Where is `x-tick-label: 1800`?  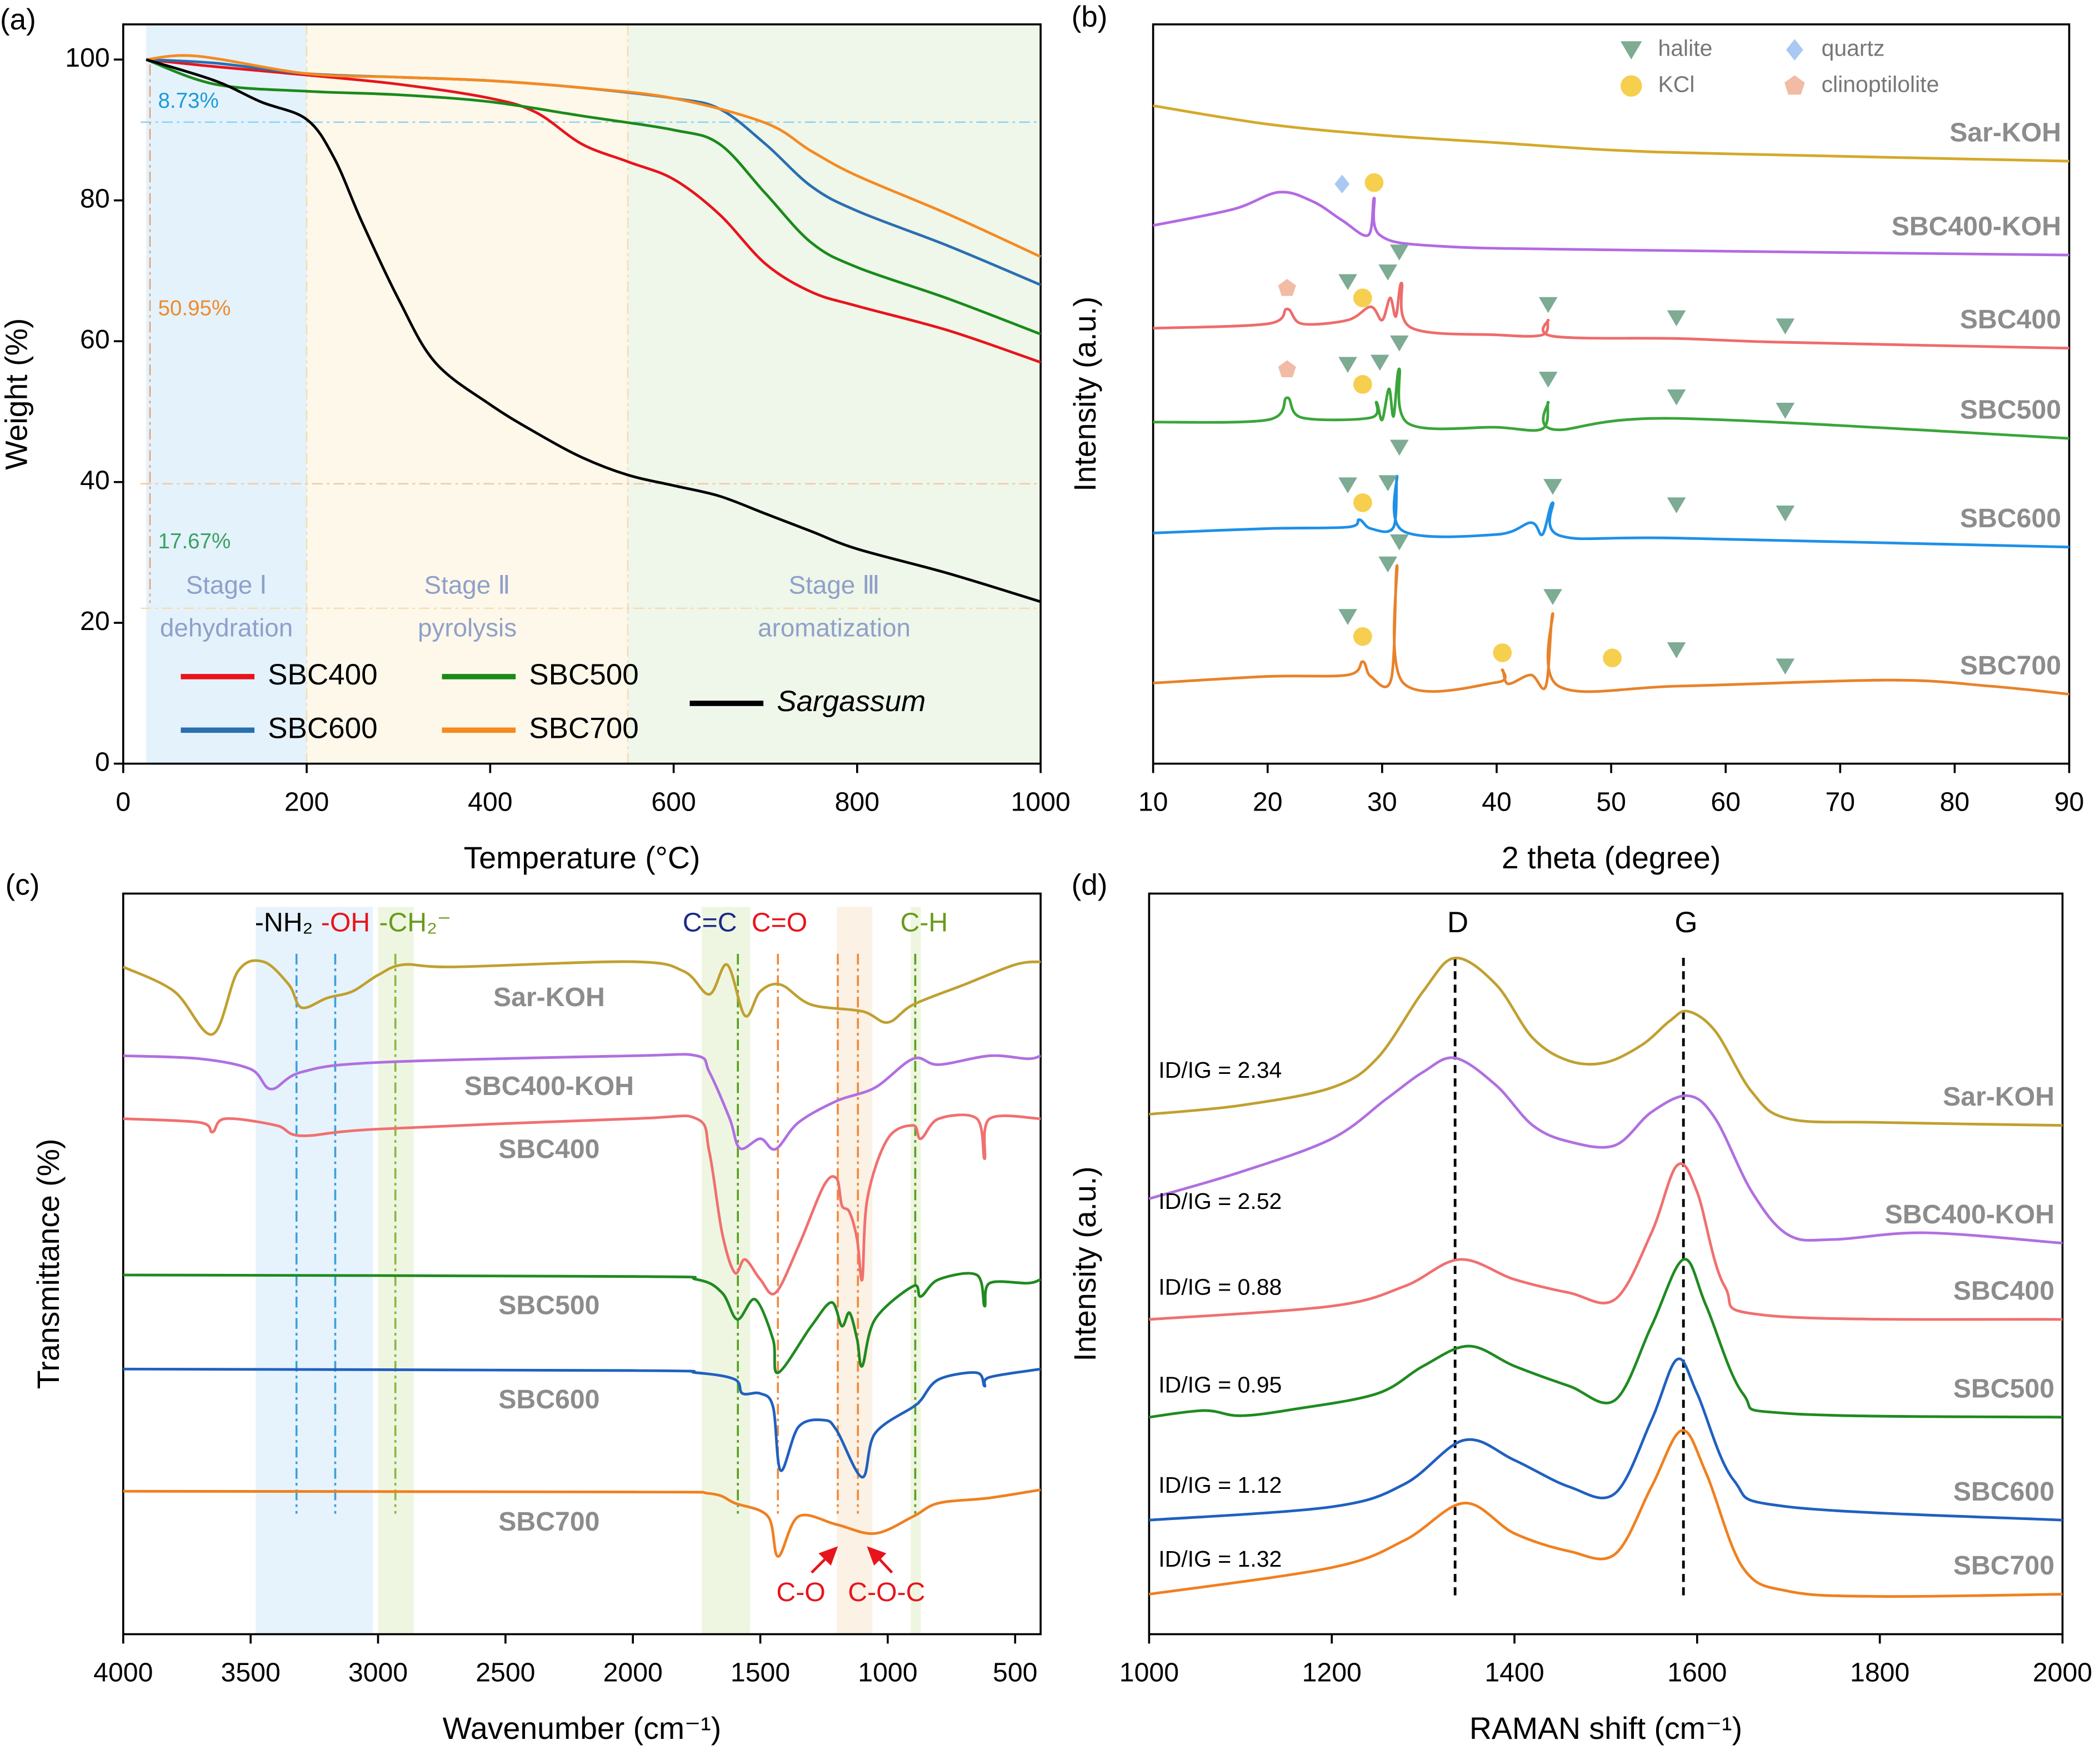
x-tick-label: 1800 is located at coordinates (1879, 1673).